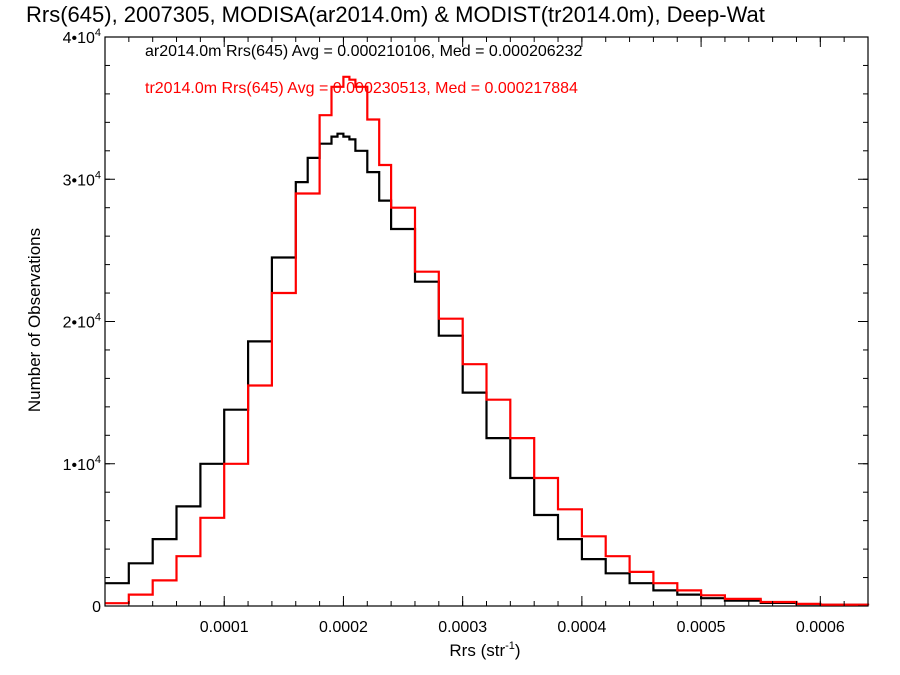  I want to click on x-axis-title-close: ), so click(518, 650).